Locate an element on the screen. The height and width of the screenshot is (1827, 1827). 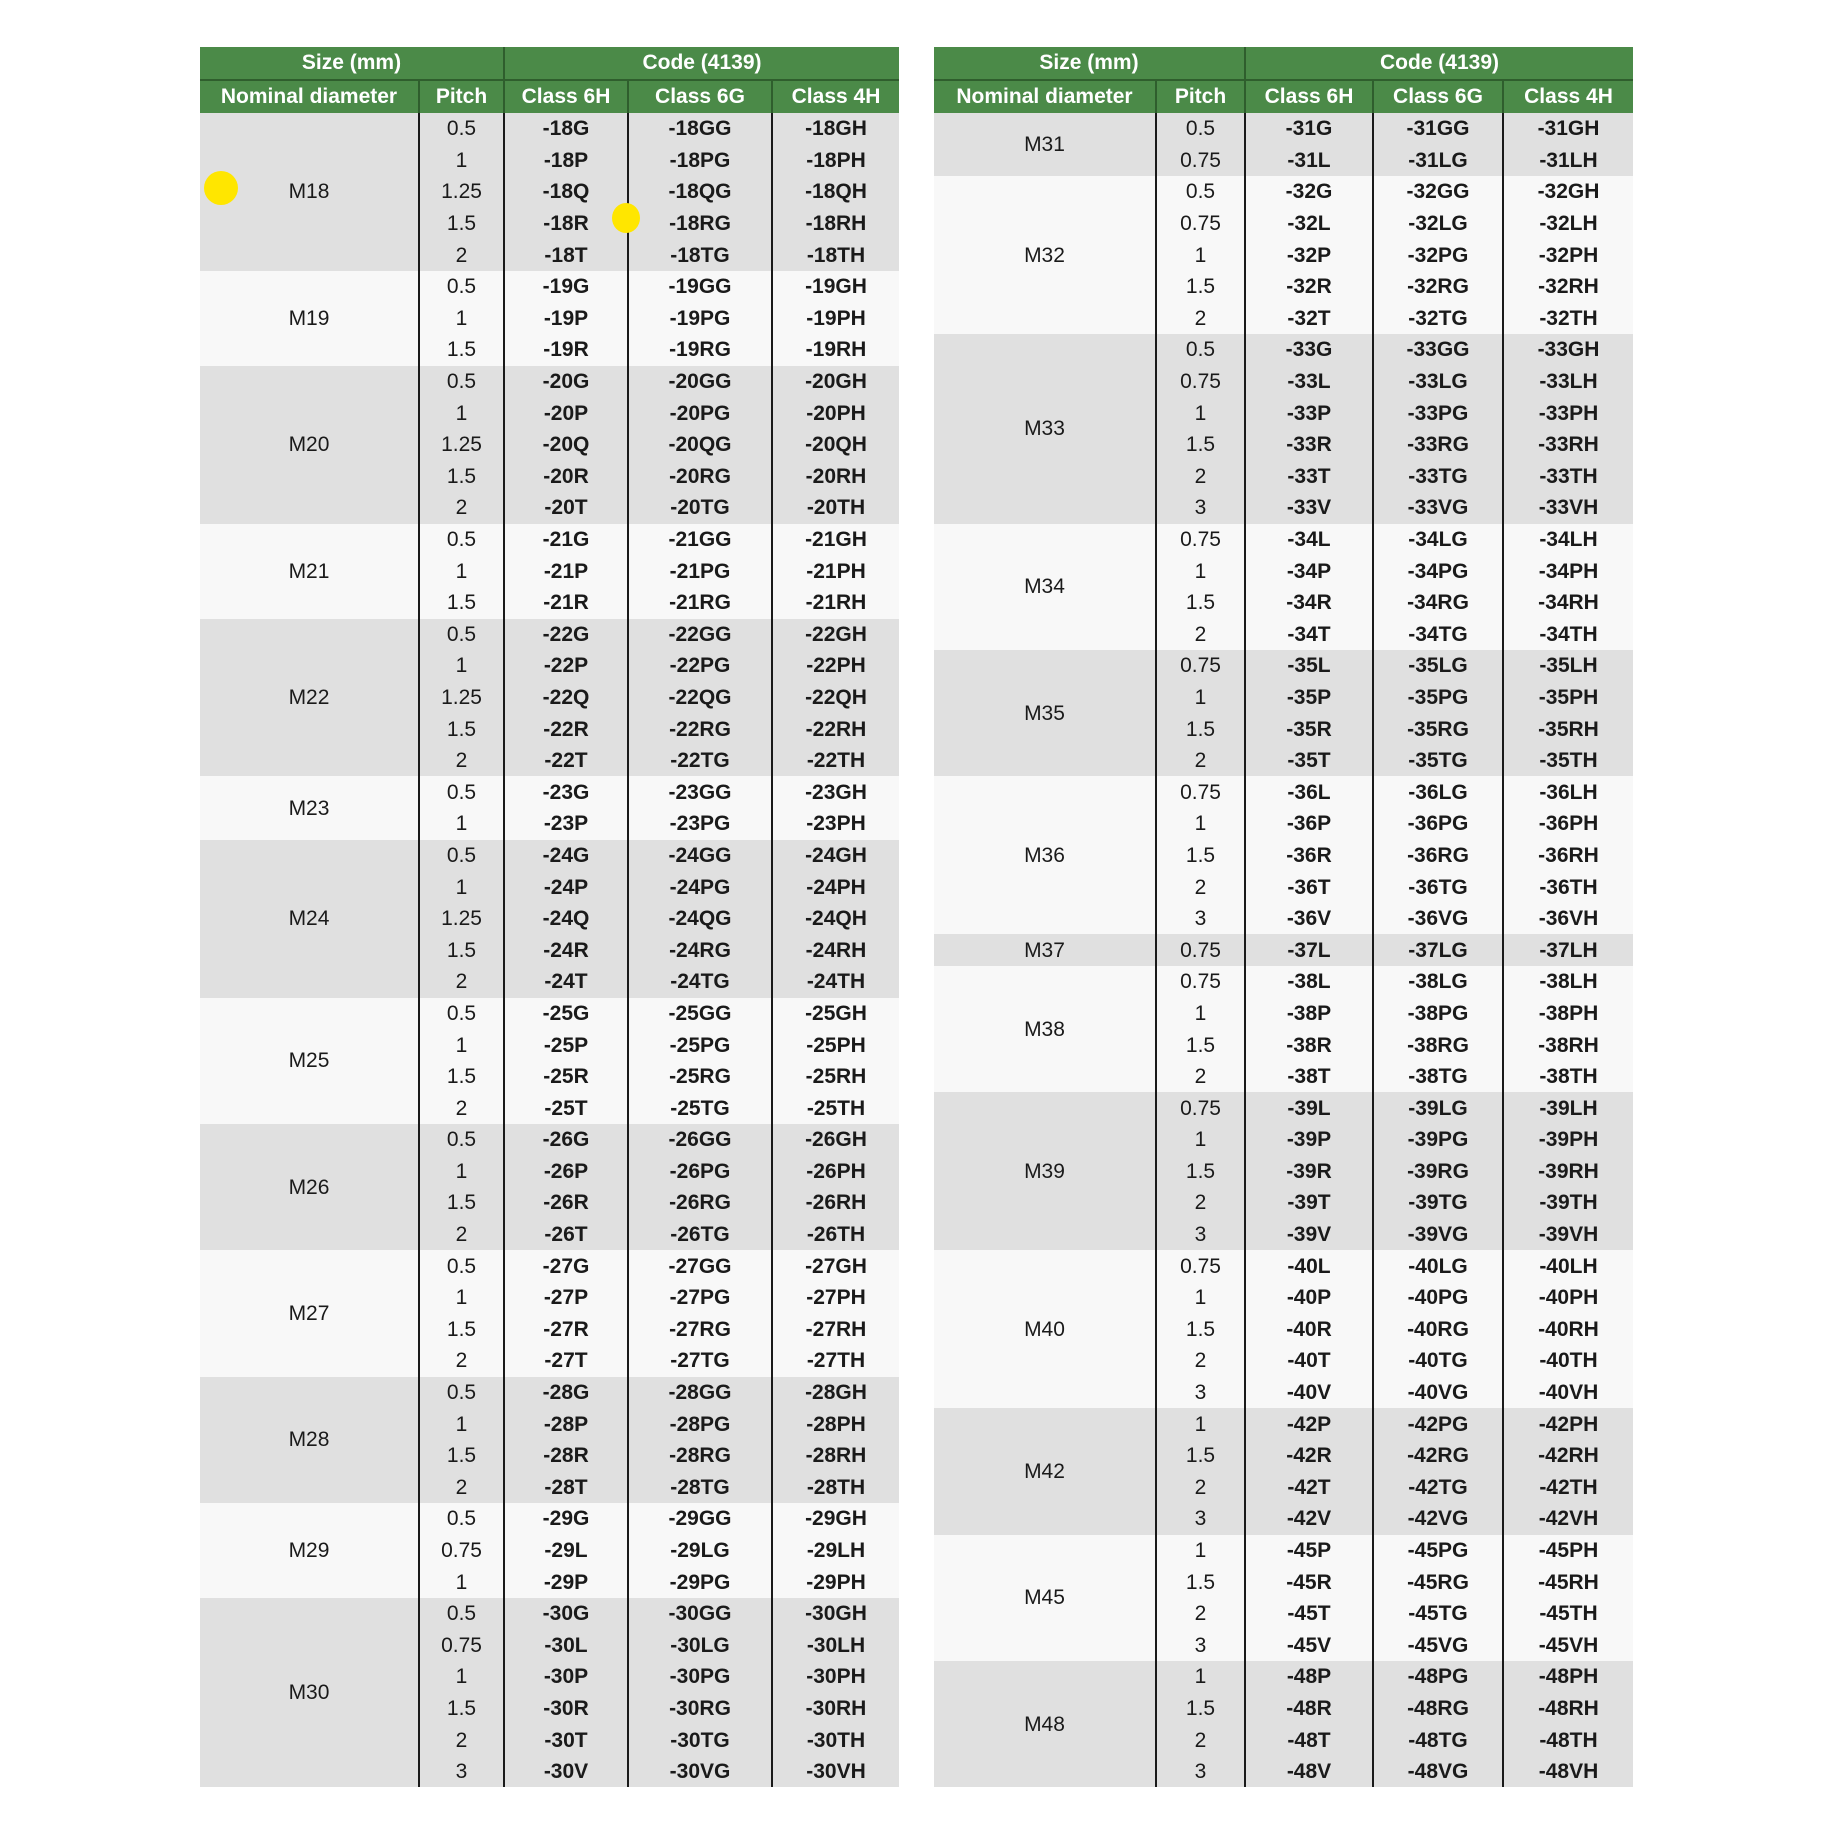
table-row: 1 -26P -26PG -26PH is located at coordinates (549, 1171).